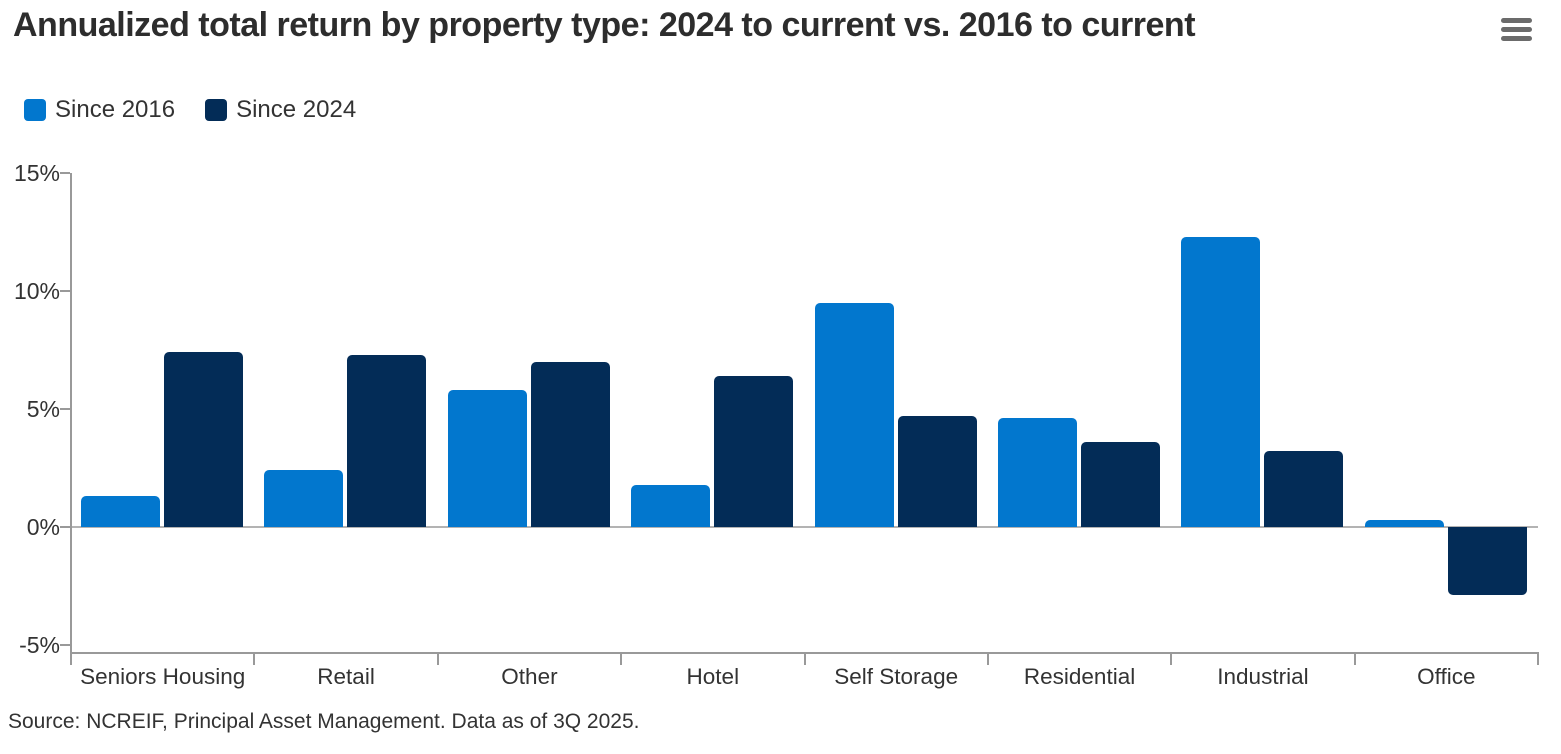 The width and height of the screenshot is (1561, 754). I want to click on bar-since-2024-seniors-housing, so click(203, 439).